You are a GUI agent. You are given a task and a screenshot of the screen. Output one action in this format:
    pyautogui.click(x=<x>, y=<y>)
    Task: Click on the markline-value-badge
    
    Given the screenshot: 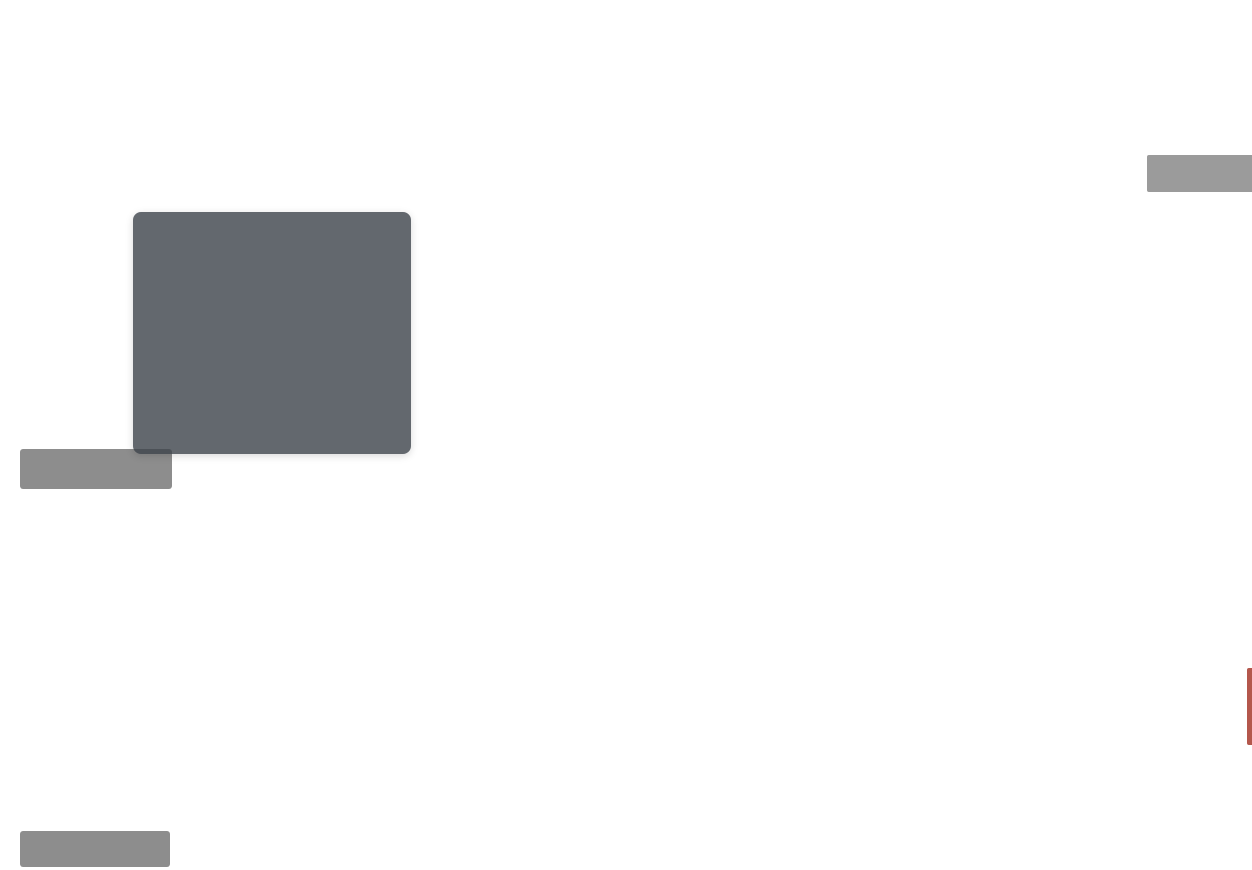 What is the action you would take?
    pyautogui.click(x=1199, y=173)
    